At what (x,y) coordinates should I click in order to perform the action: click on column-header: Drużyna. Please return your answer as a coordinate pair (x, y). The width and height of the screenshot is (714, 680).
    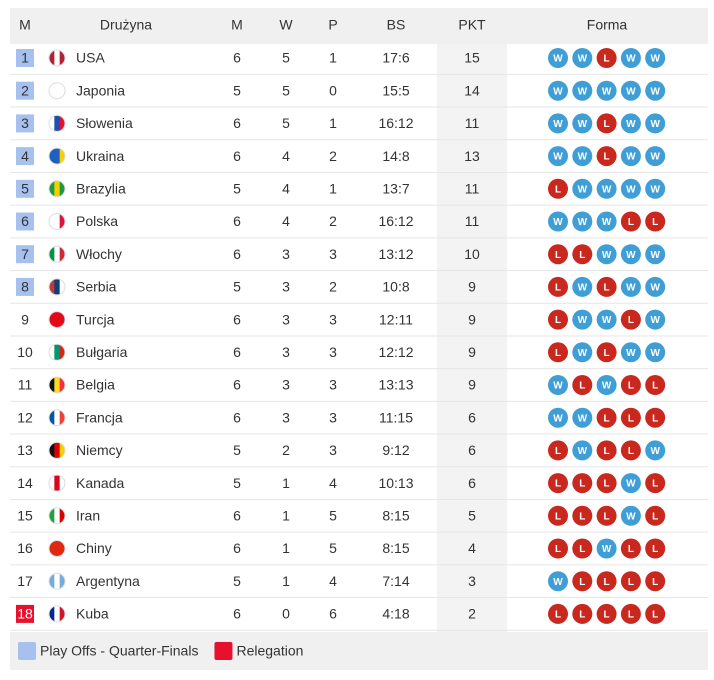
    Looking at the image, I should click on (126, 25).